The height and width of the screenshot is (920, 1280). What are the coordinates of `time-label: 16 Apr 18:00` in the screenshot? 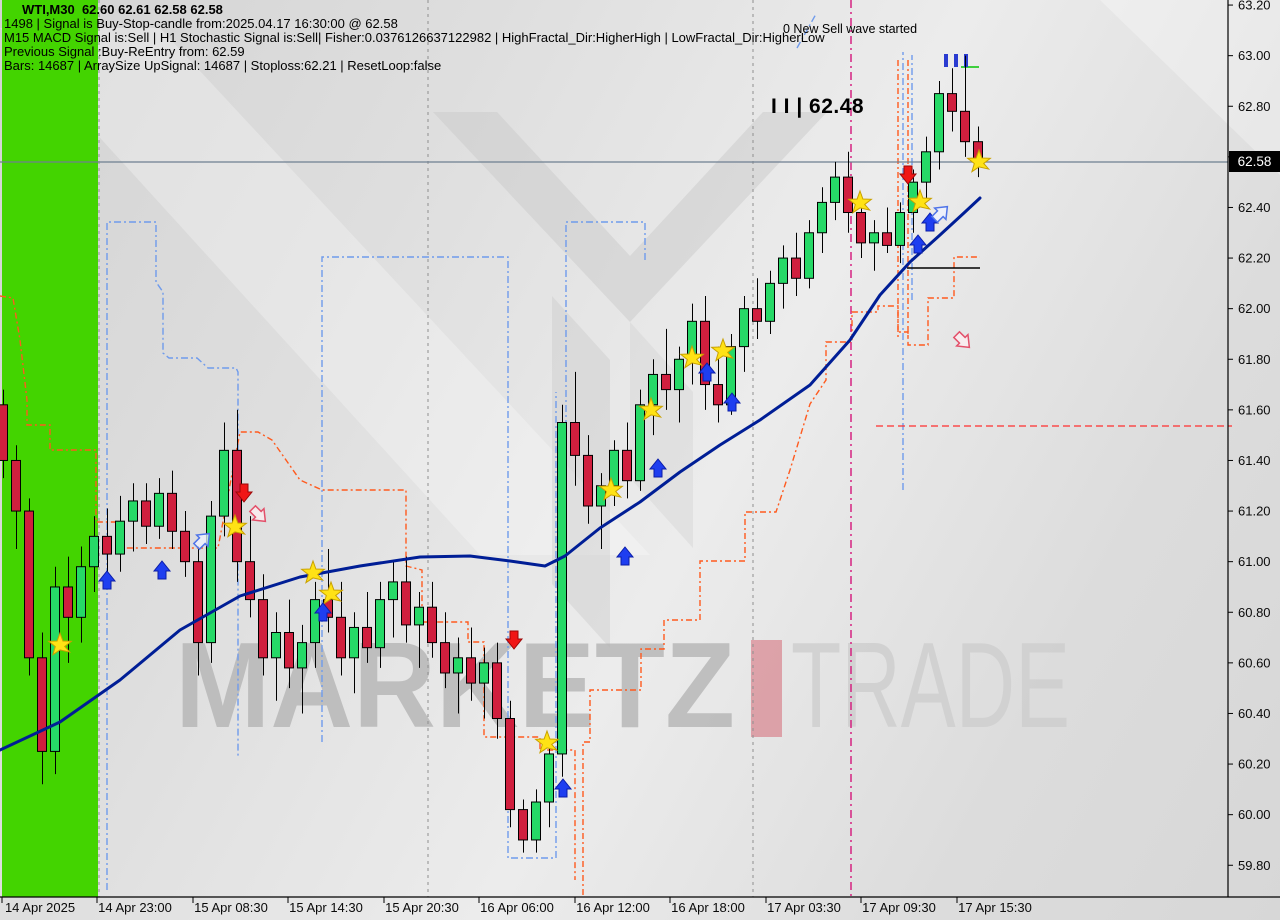 It's located at (708, 907).